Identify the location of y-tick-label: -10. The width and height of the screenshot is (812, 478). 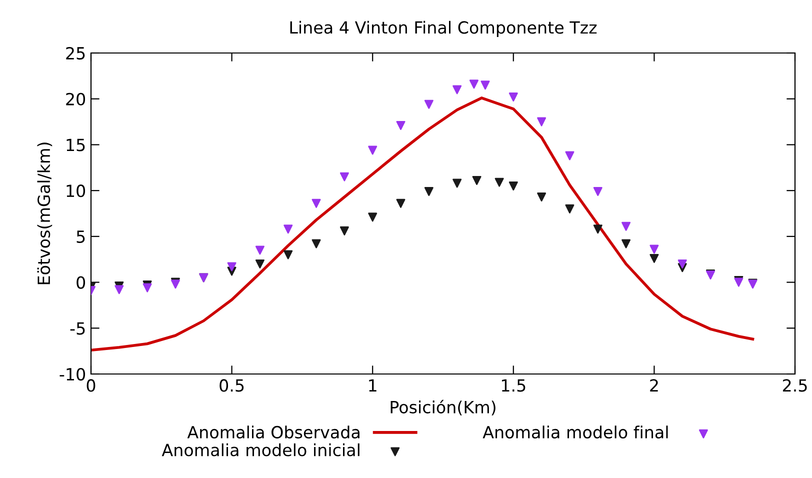
(73, 374).